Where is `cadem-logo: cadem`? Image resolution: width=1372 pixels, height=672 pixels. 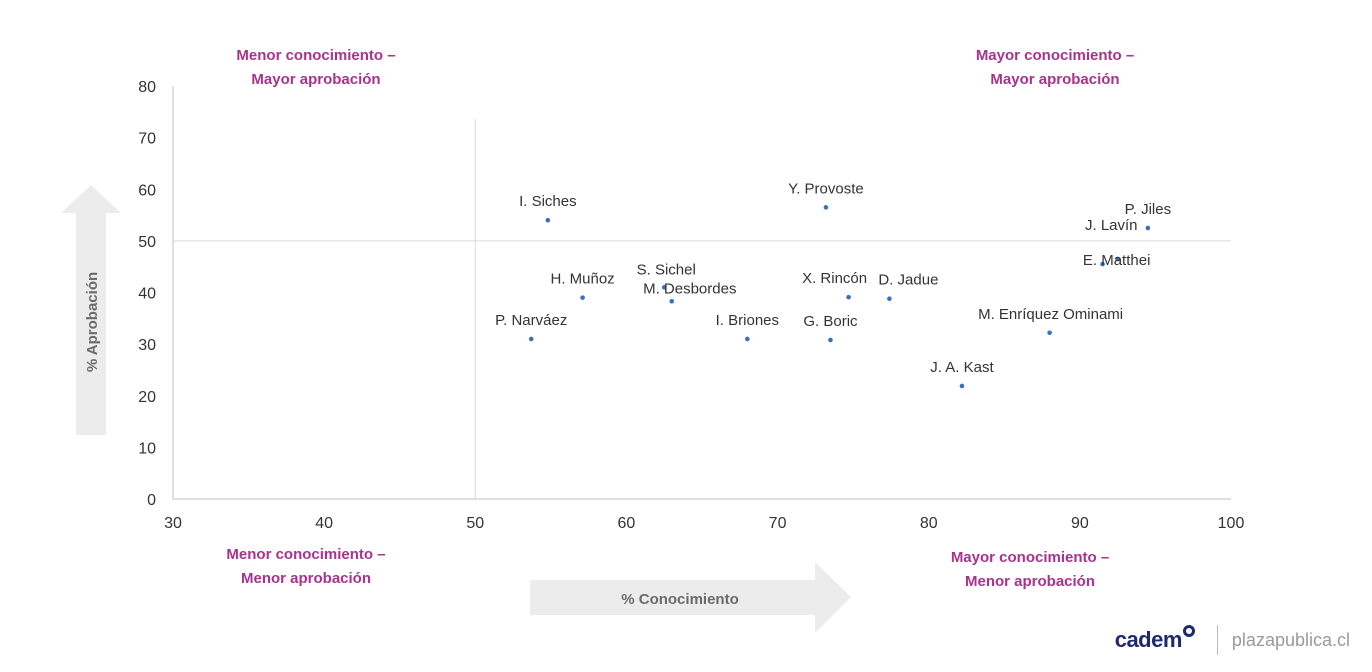
cadem-logo: cadem is located at coordinates (1154, 639).